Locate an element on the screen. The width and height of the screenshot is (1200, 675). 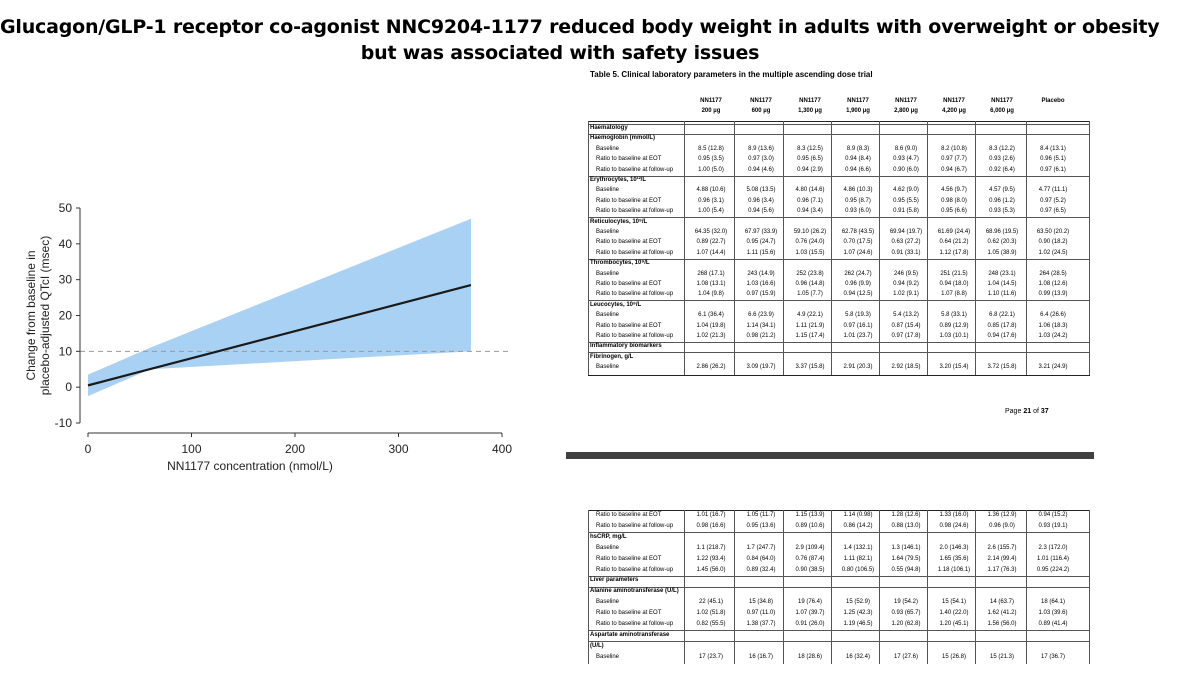
table-cell: 2.91 (20.3) is located at coordinates (858, 367).